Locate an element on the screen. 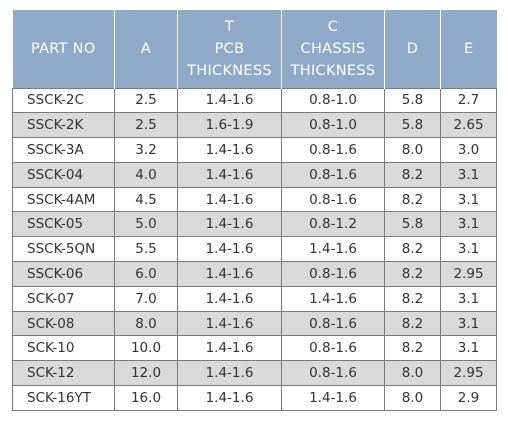  part-no-cell: SCK-07 is located at coordinates (63, 298).